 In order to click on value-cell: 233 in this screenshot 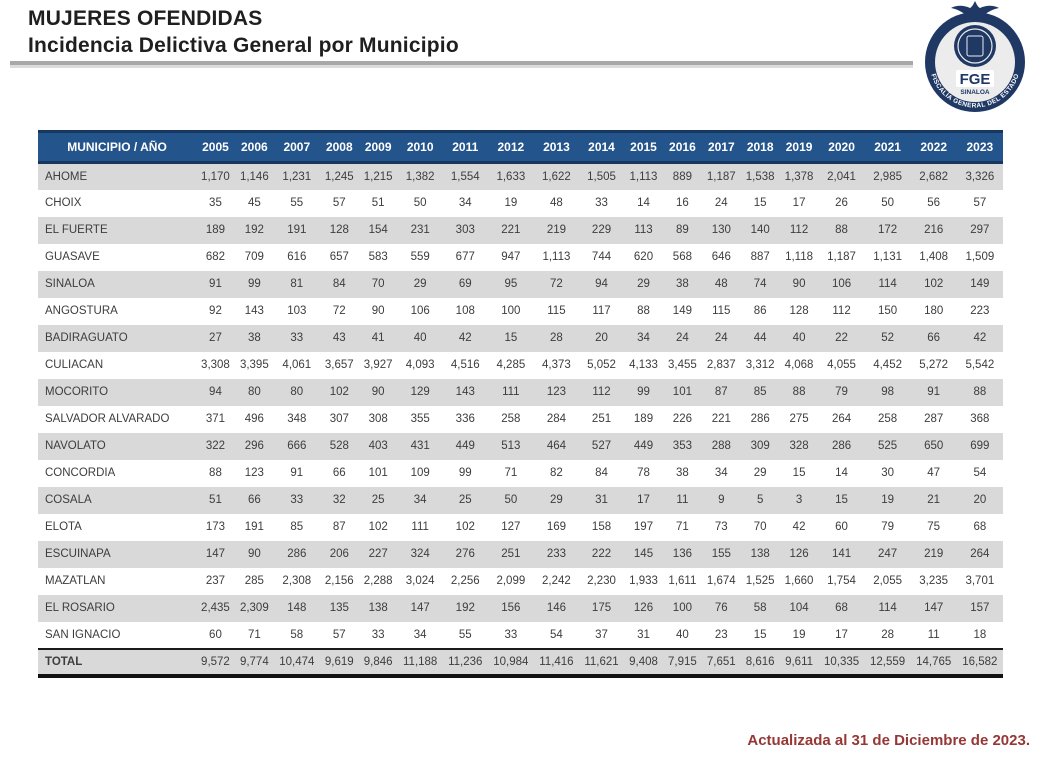, I will do `click(556, 554)`.